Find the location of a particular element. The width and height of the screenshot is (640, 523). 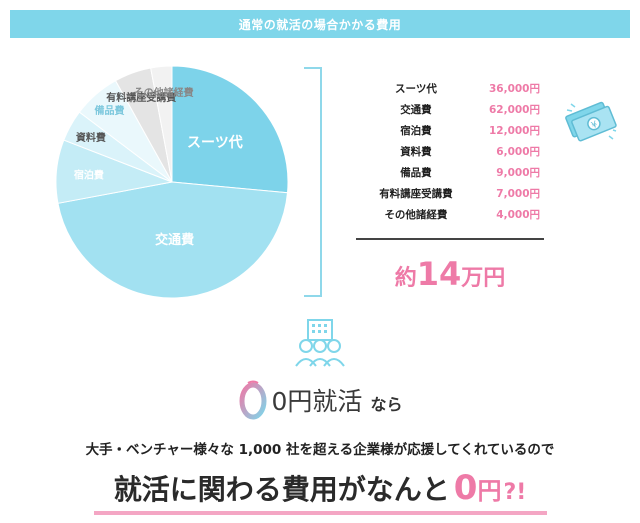

pie-slice-label: 交通費 is located at coordinates (174, 240).